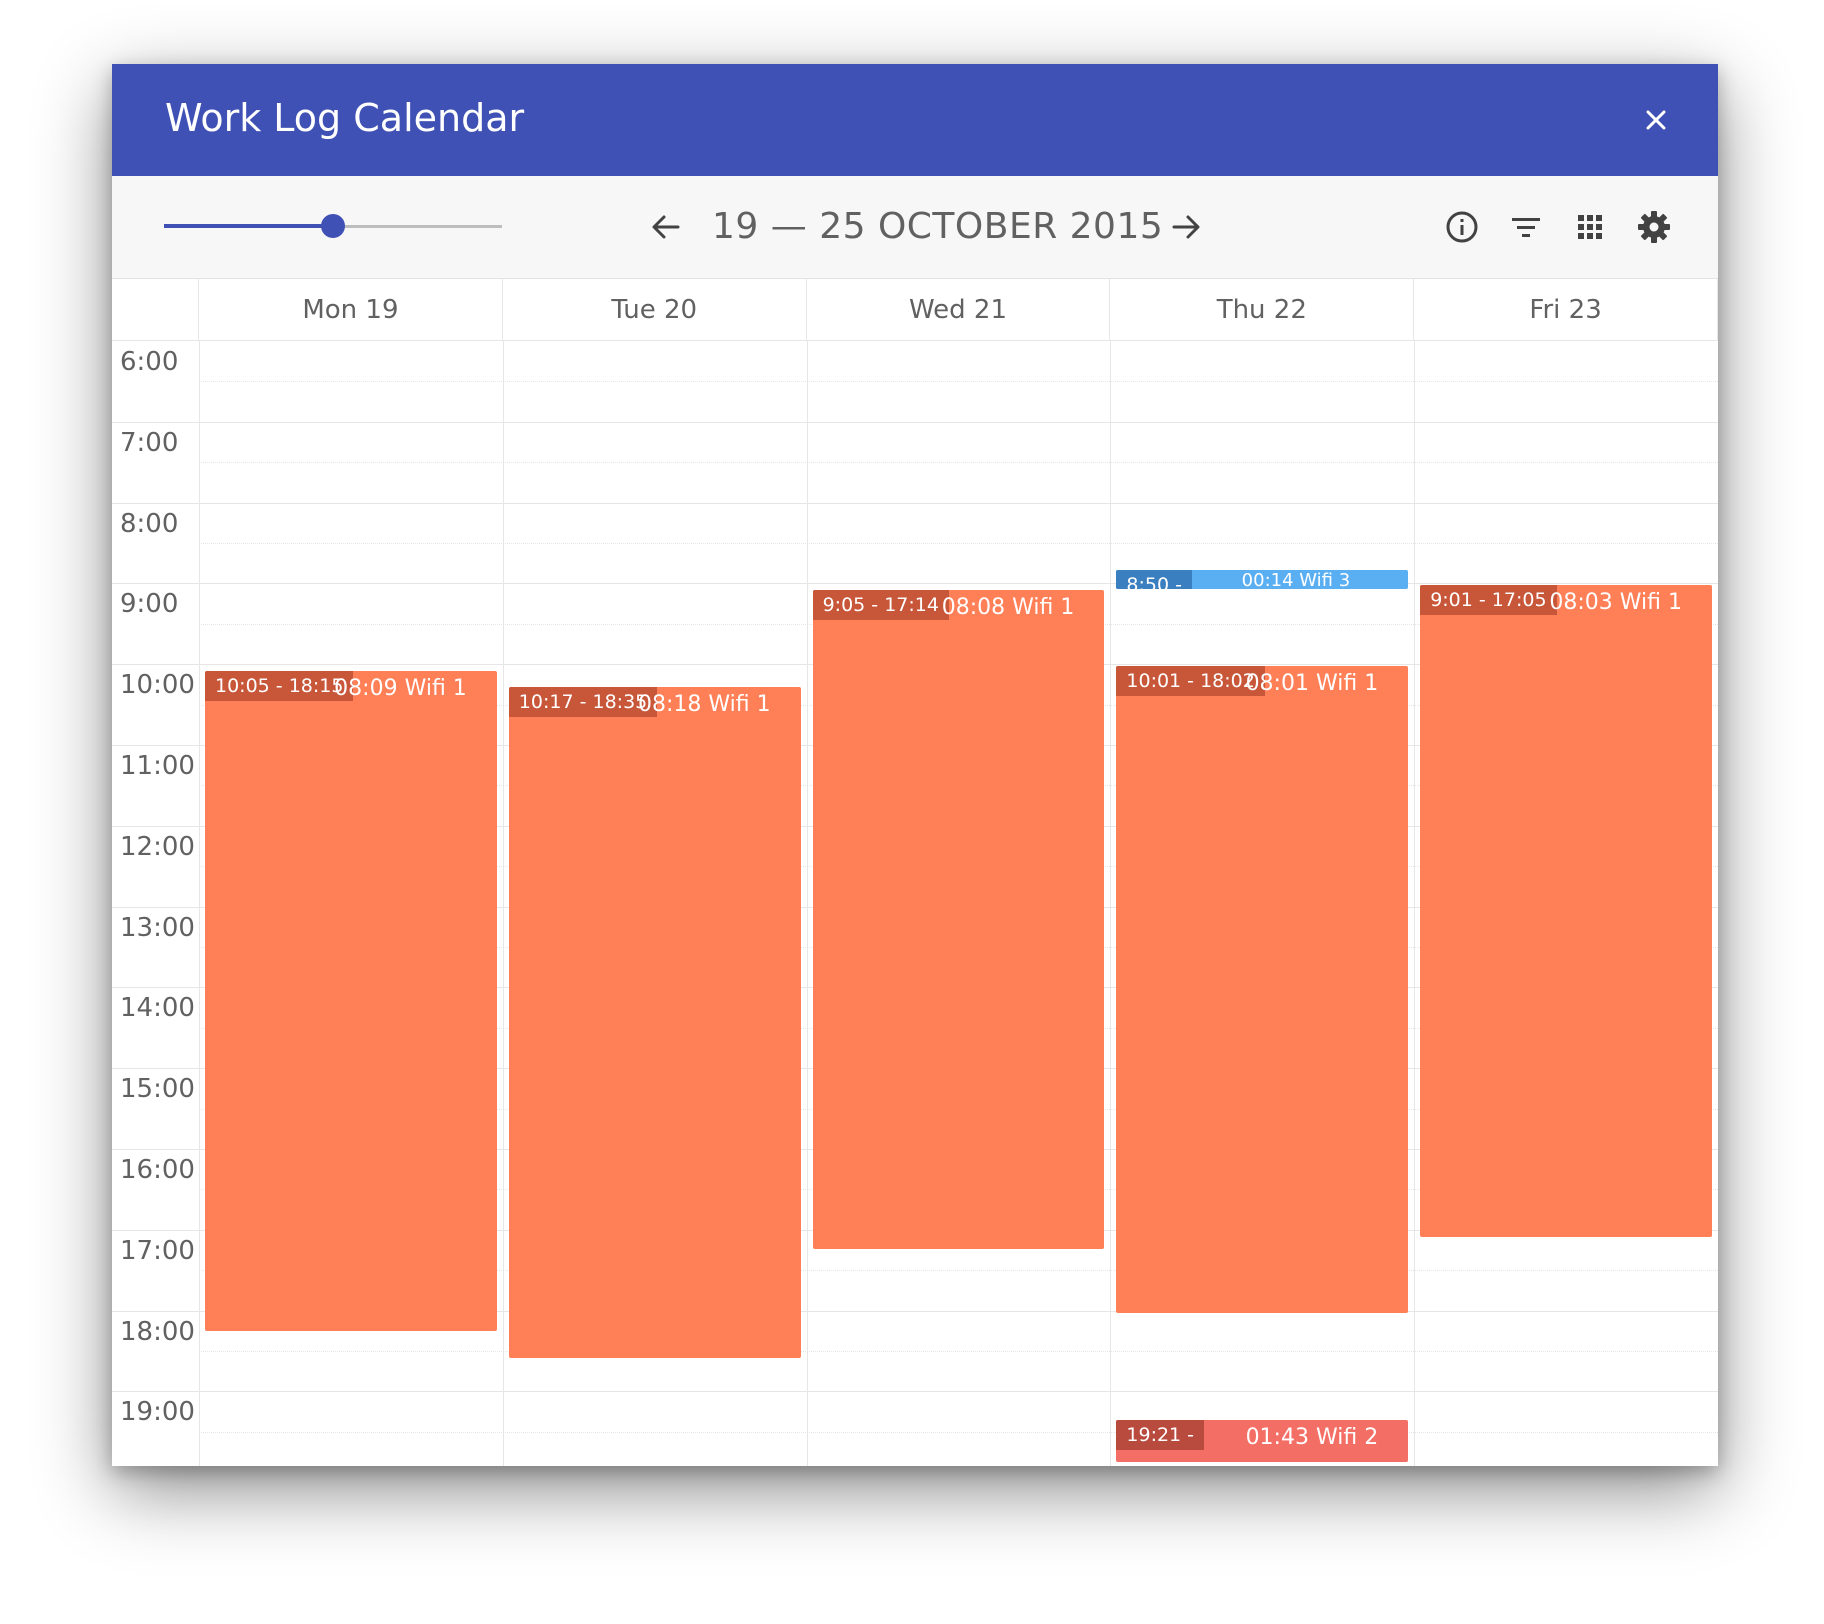 Image resolution: width=1824 pixels, height=1624 pixels. I want to click on event-duration-label: 08:08 Wifi 1, so click(1008, 608).